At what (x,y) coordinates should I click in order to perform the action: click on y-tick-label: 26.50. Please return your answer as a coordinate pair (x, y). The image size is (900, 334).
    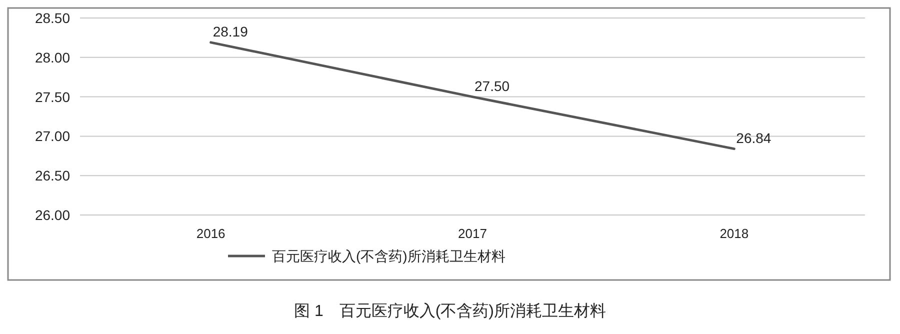
    Looking at the image, I should click on (52, 176).